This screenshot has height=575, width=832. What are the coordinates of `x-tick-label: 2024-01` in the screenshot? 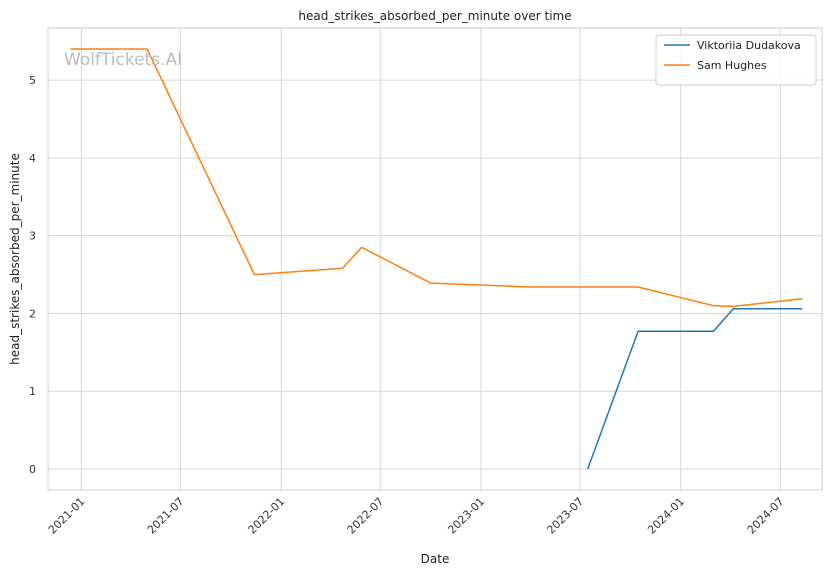 It's located at (666, 516).